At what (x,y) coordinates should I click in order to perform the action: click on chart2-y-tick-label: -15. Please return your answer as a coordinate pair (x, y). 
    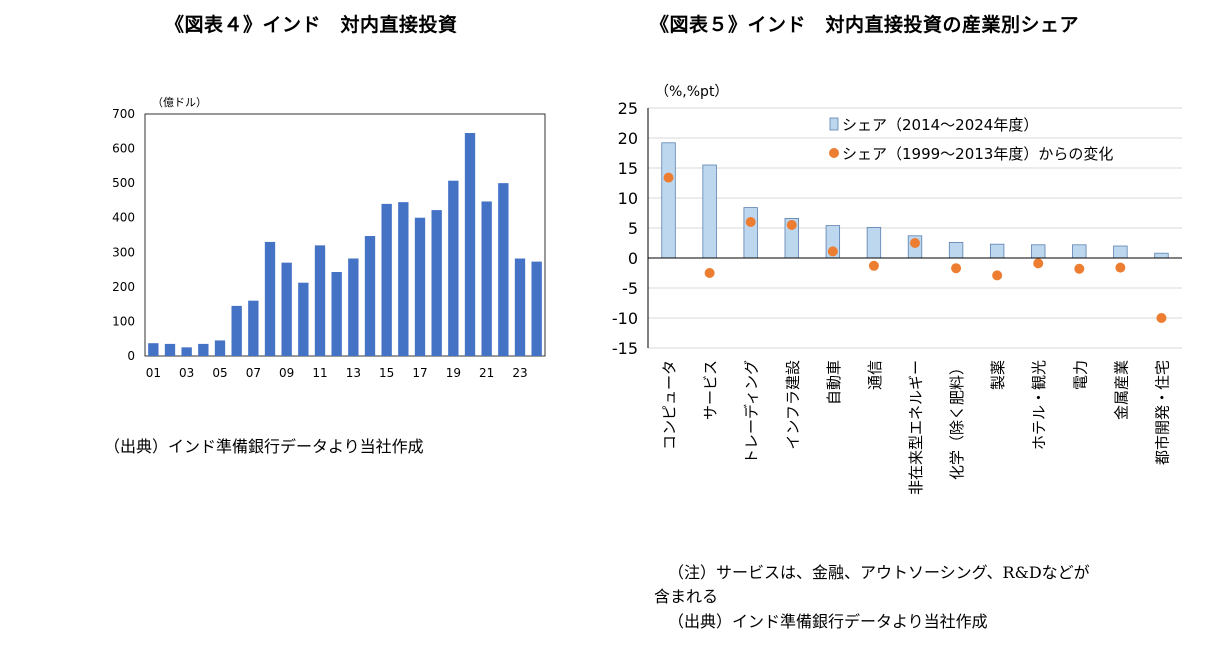
    Looking at the image, I should click on (625, 348).